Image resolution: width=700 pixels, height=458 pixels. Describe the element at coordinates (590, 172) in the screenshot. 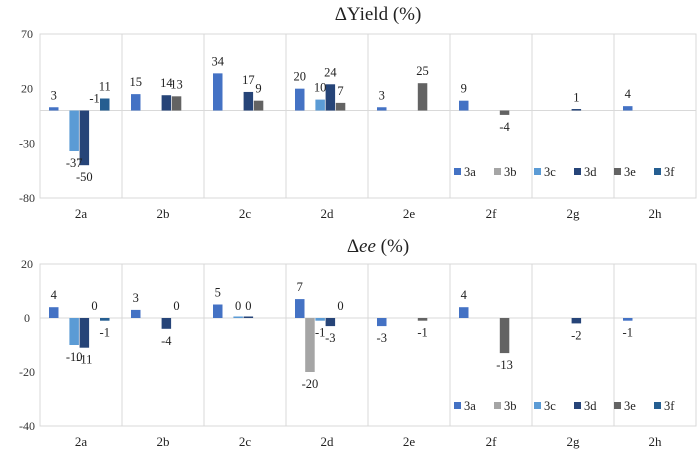

I see `chart-1-legend-label-3d: 3d` at that location.